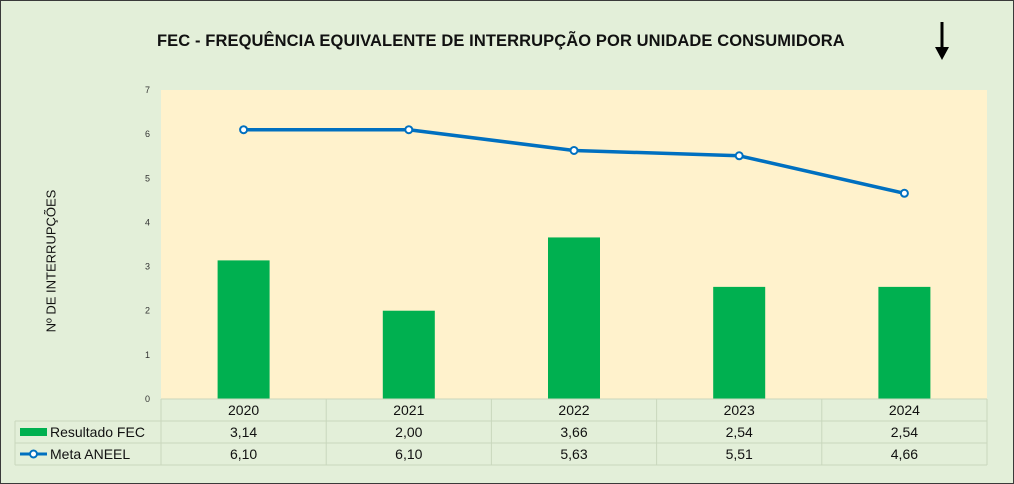 The height and width of the screenshot is (484, 1014). Describe the element at coordinates (942, 41) in the screenshot. I see `arrow-down-icon` at that location.